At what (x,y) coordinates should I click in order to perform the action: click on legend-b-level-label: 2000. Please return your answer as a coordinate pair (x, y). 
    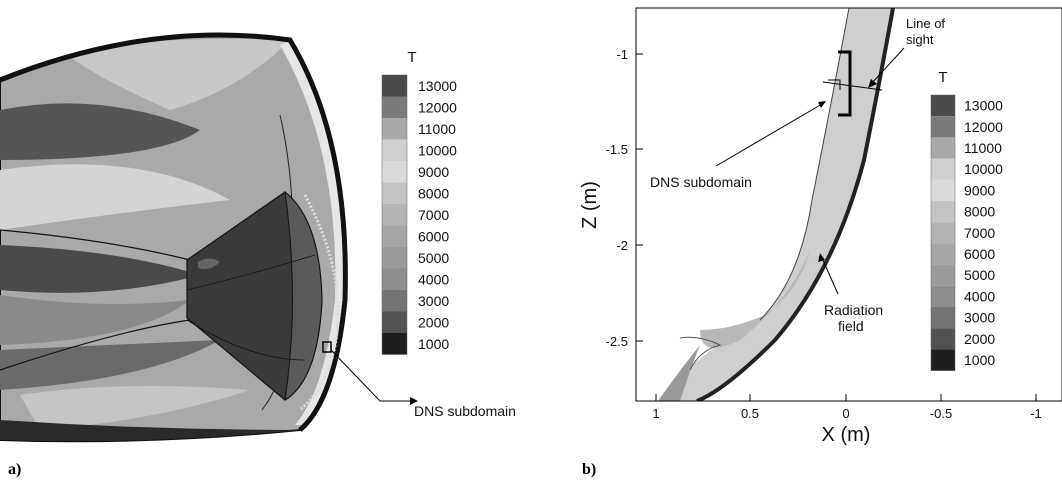
    Looking at the image, I should click on (979, 339).